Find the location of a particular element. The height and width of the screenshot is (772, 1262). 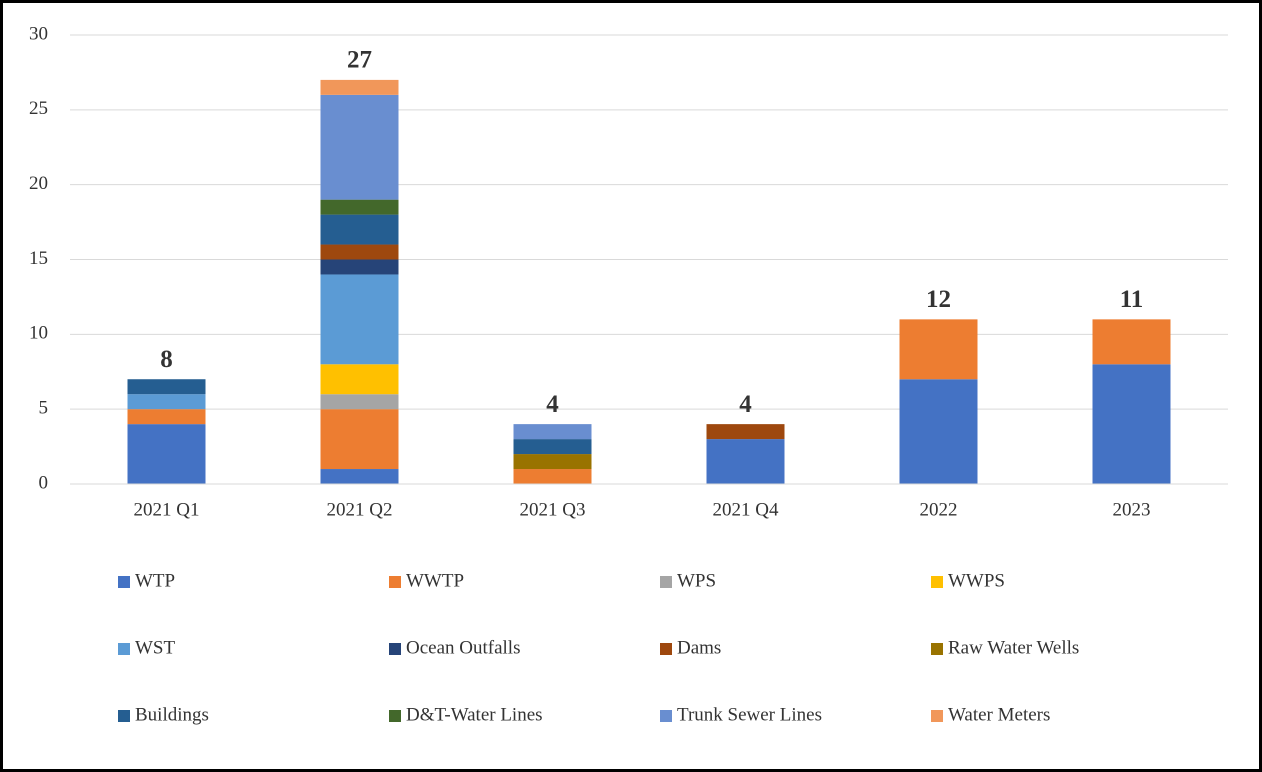

legend-label: WPS is located at coordinates (696, 580).